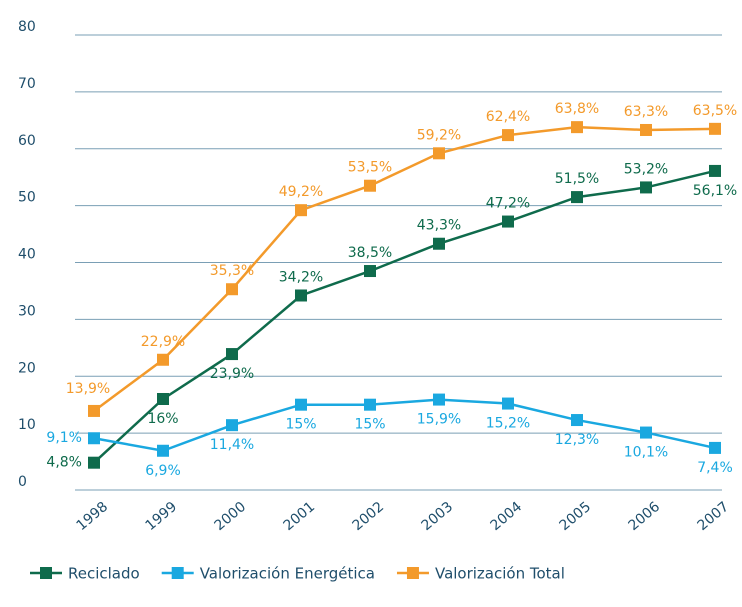 This screenshot has width=742, height=607. What do you see at coordinates (27, 311) in the screenshot?
I see `y-tick-label: 30` at bounding box center [27, 311].